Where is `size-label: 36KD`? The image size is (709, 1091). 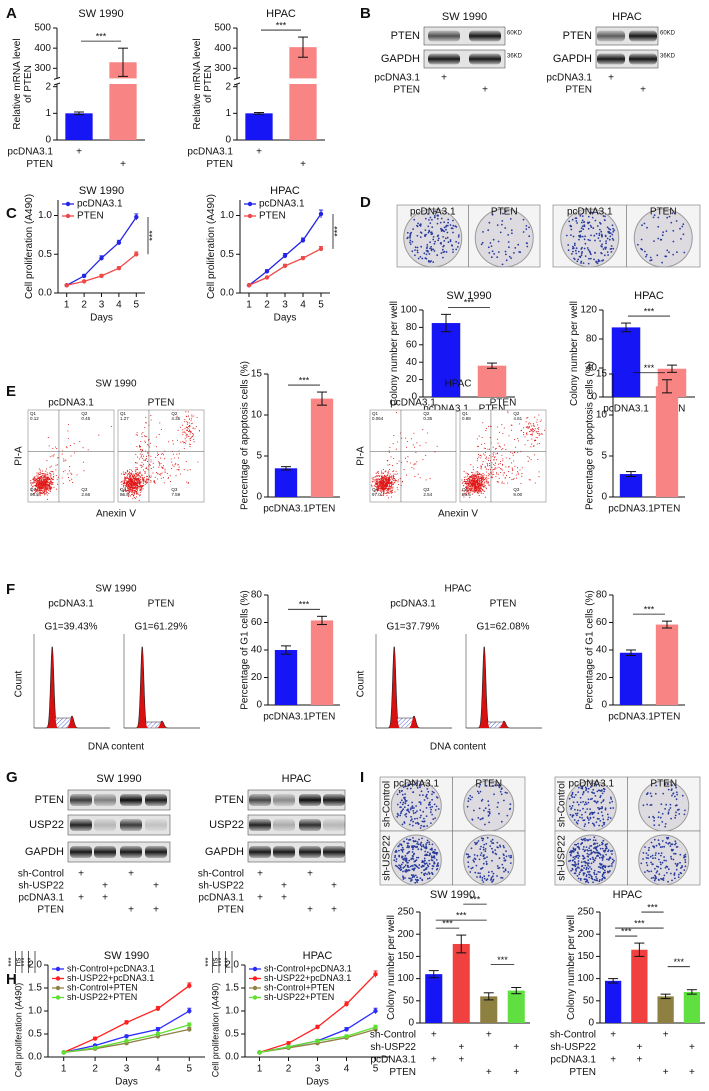
size-label: 36KD is located at coordinates (515, 57).